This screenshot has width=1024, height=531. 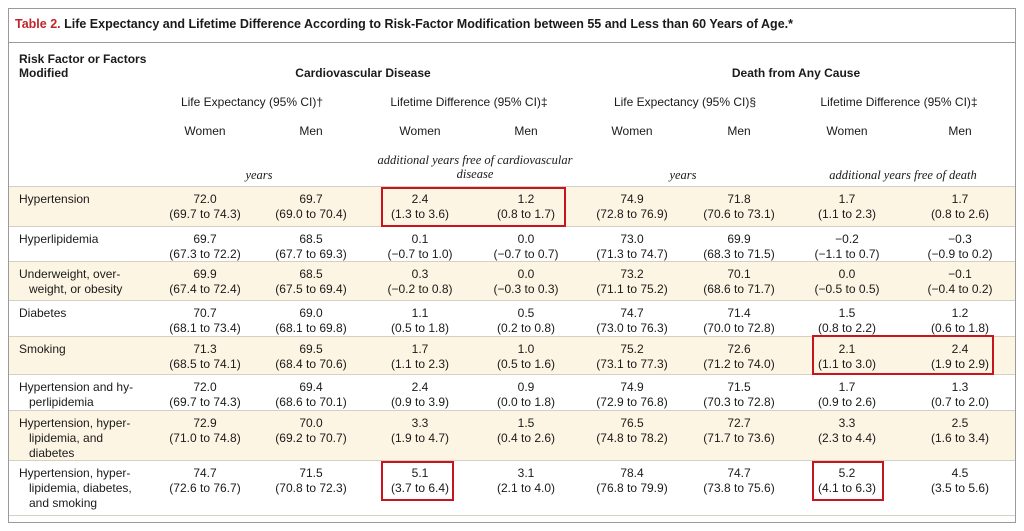 What do you see at coordinates (420, 473) in the screenshot?
I see `cell-estimate: 5.1` at bounding box center [420, 473].